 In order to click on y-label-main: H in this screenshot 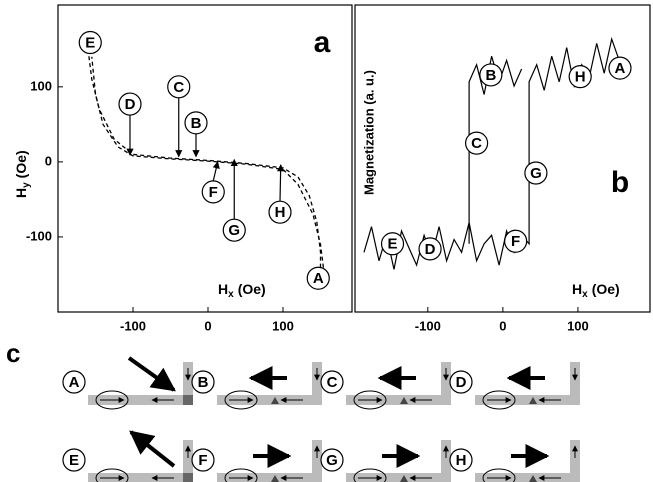, I will do `click(21, 193)`.